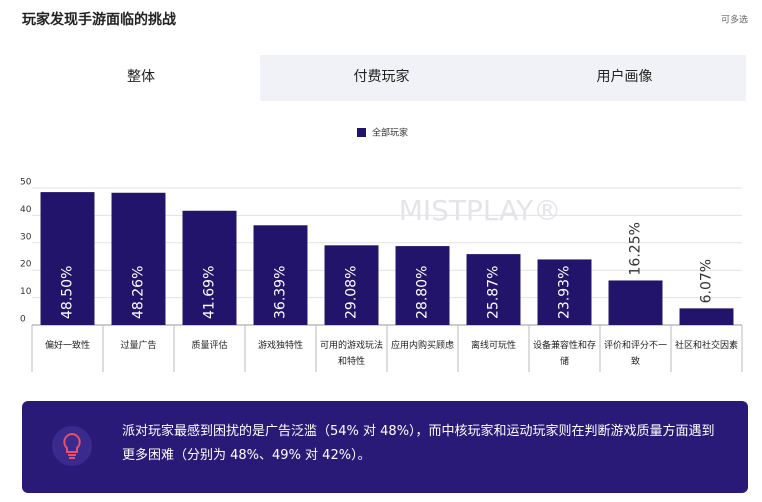  Describe the element at coordinates (26, 265) in the screenshot. I see `y-tick-label: 20` at that location.